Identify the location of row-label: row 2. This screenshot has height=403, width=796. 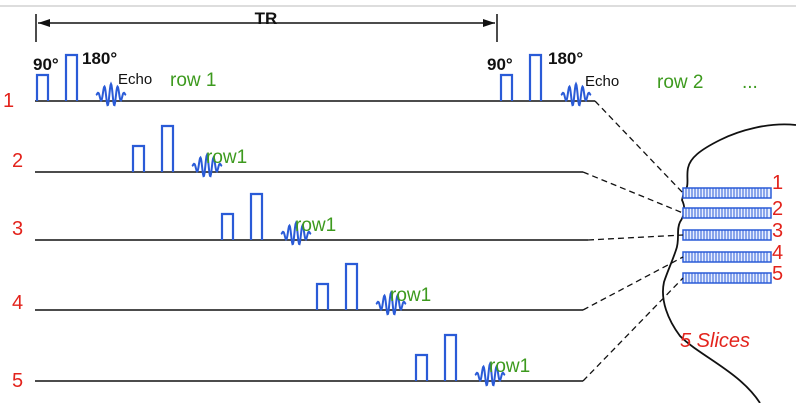
(680, 82).